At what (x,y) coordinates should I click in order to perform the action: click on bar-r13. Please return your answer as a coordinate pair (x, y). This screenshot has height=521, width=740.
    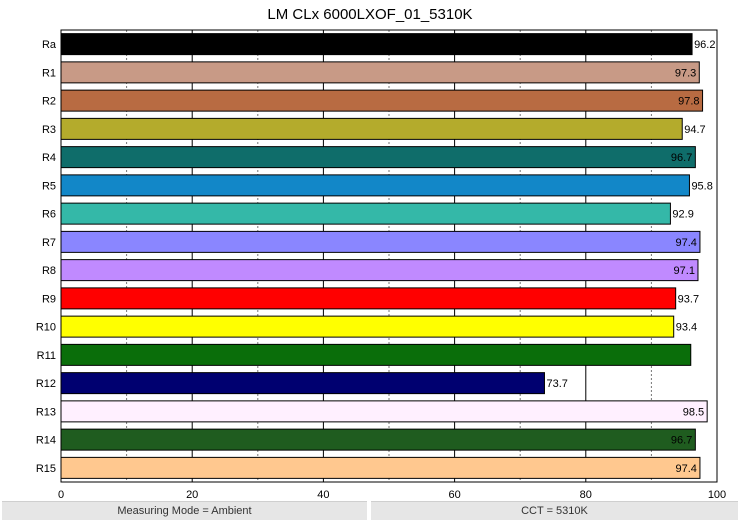
    Looking at the image, I should click on (384, 411).